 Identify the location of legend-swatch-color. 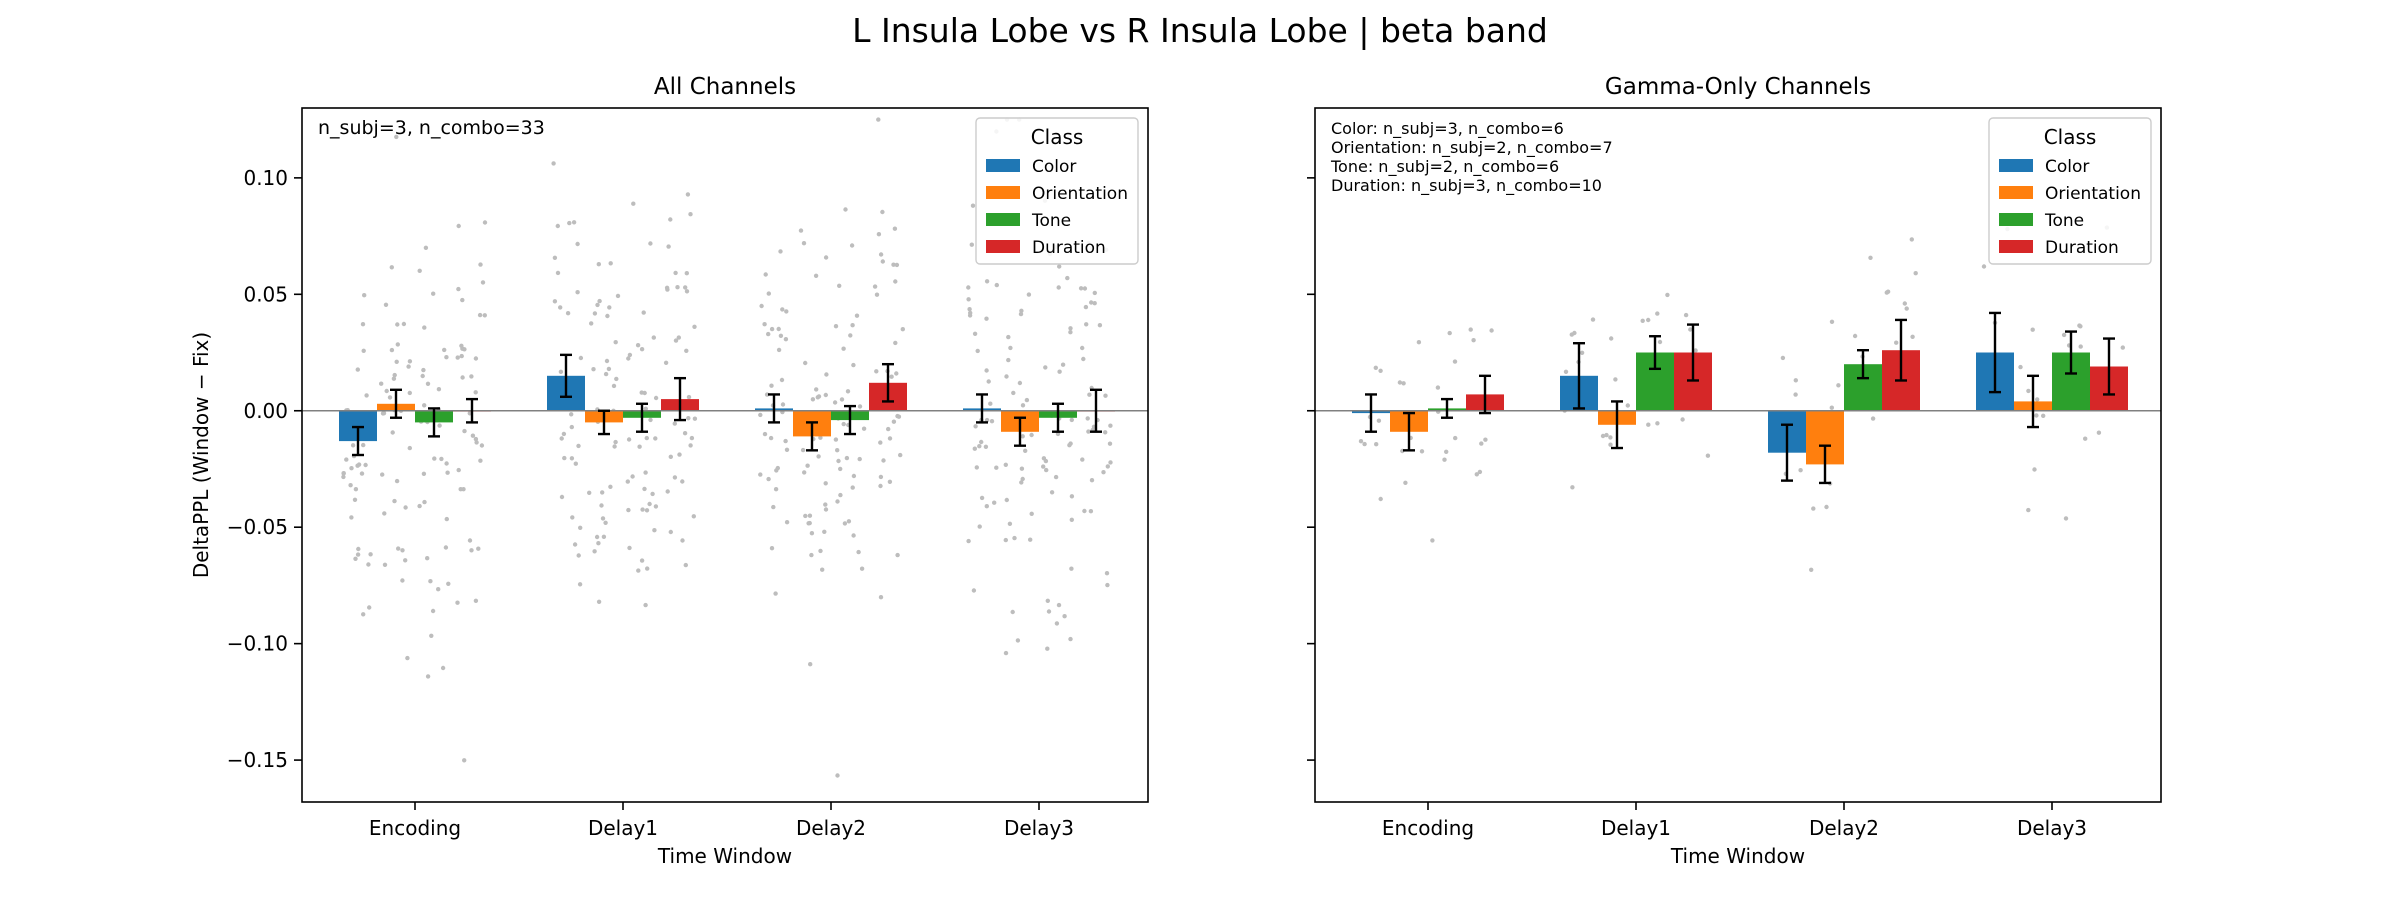
(1003, 165).